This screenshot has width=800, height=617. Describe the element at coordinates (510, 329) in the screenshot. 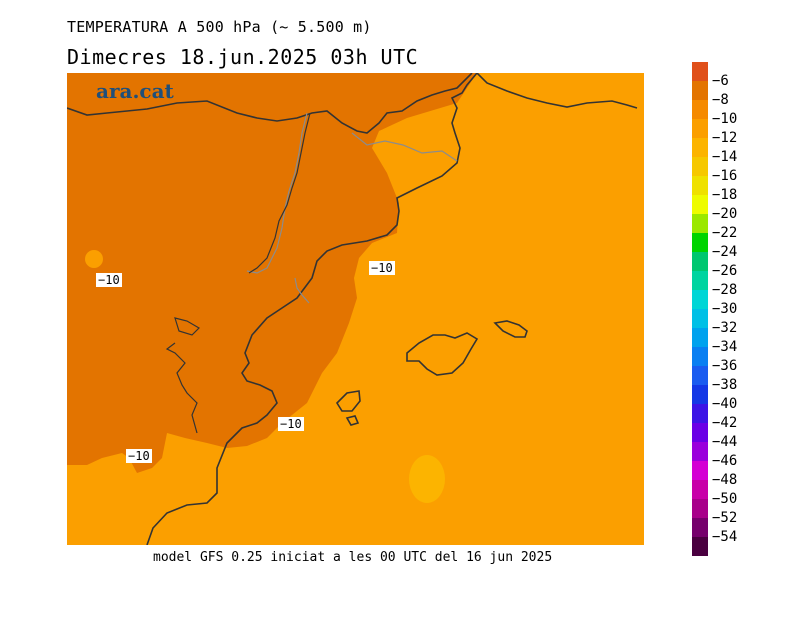

I see `island-menorca` at that location.